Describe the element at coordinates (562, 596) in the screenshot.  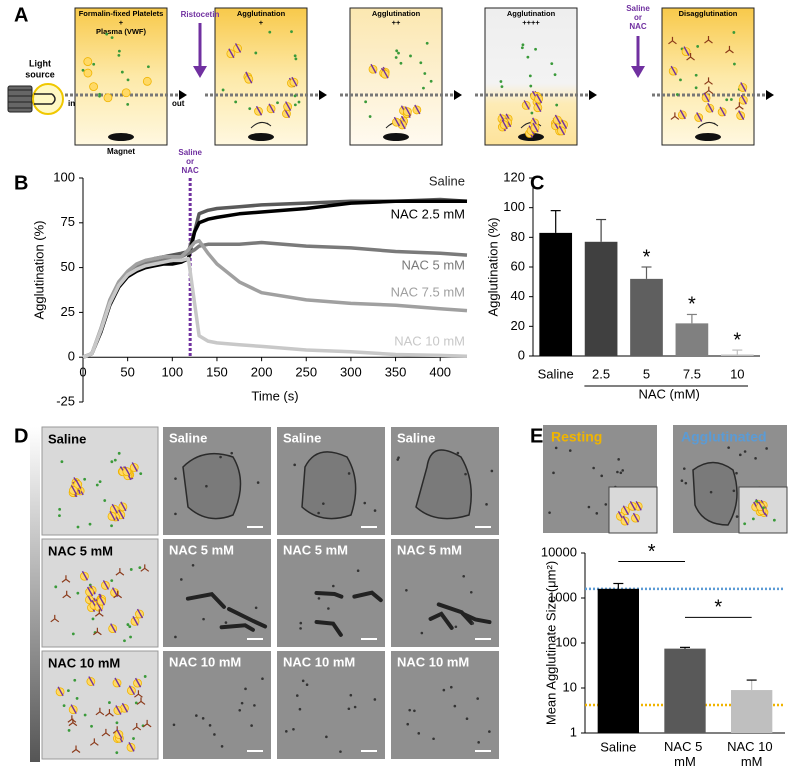
I see `y-tick-label: 1000` at that location.